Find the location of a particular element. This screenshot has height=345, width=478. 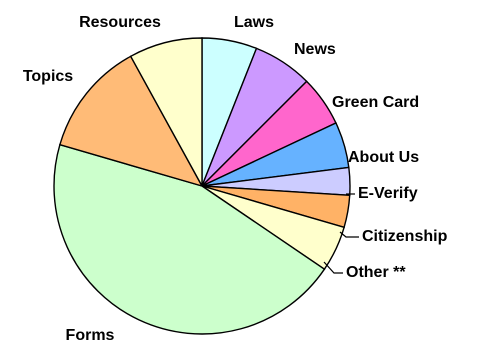

slice-label-about-us: About Us is located at coordinates (383, 157).